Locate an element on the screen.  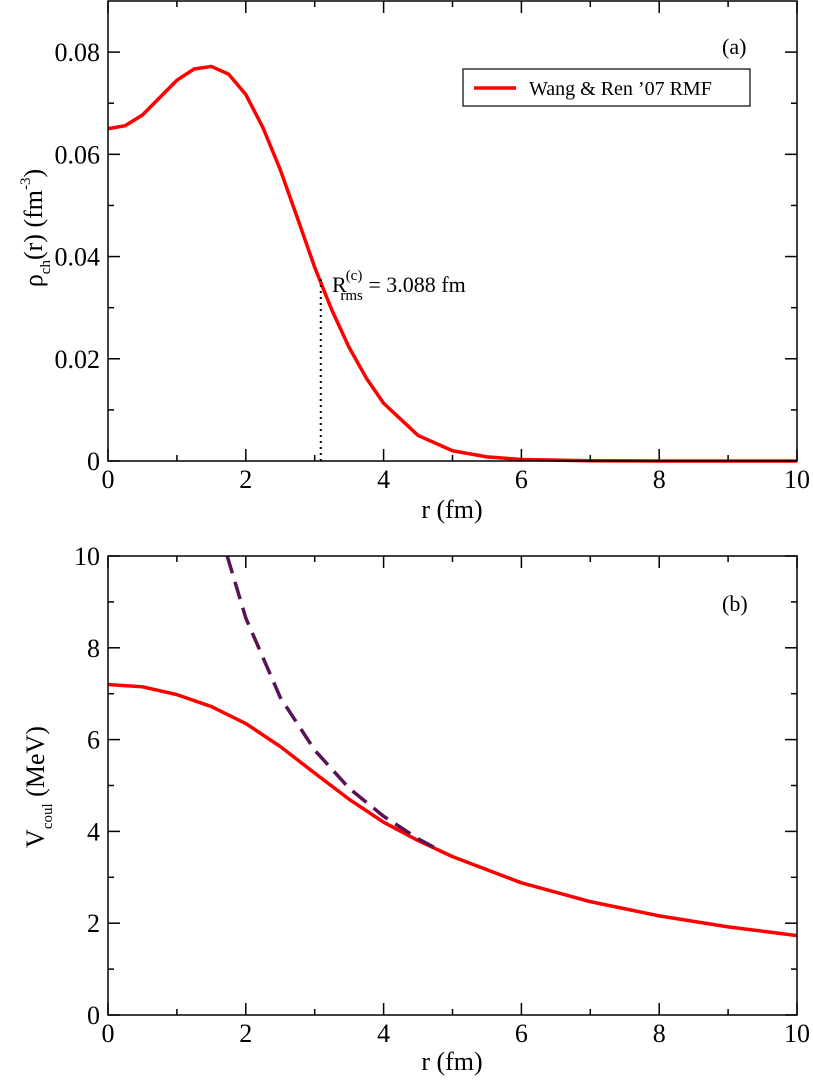
panel-a-y-title-close: ) is located at coordinates (33, 173).